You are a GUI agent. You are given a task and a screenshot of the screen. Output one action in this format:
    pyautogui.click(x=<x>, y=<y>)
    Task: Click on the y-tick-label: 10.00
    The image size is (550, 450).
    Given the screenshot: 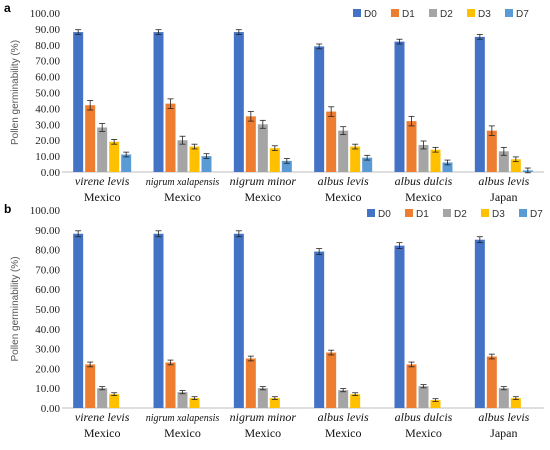 What is the action you would take?
    pyautogui.click(x=47, y=157)
    